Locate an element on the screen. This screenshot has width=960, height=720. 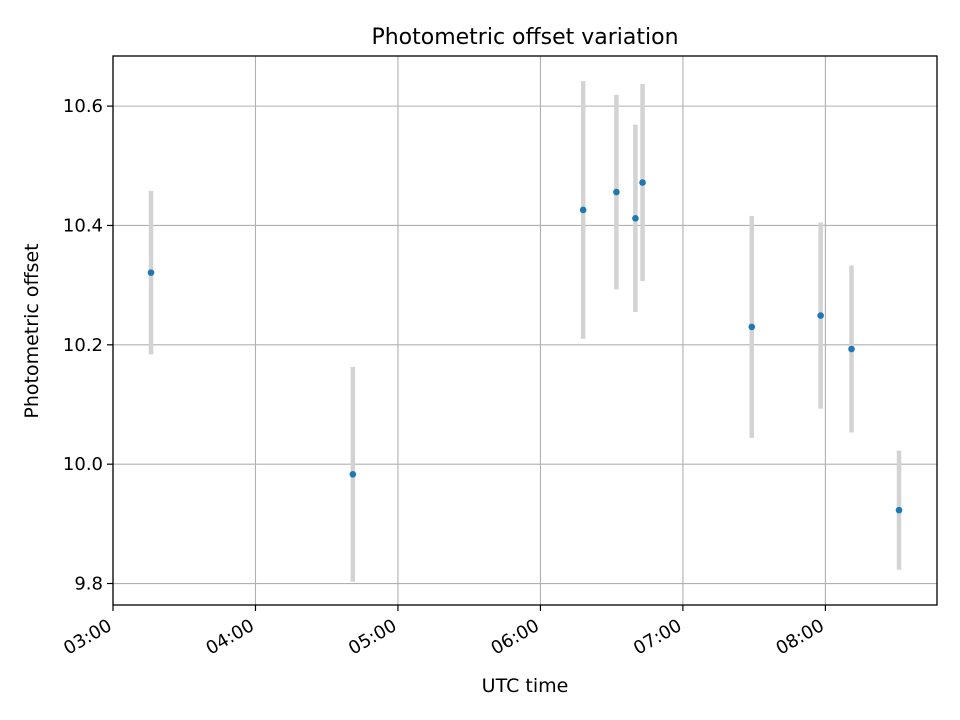
y-axis-ticks: 9.8 10.0 10.2 10.4 10.6 is located at coordinates (88, 345).